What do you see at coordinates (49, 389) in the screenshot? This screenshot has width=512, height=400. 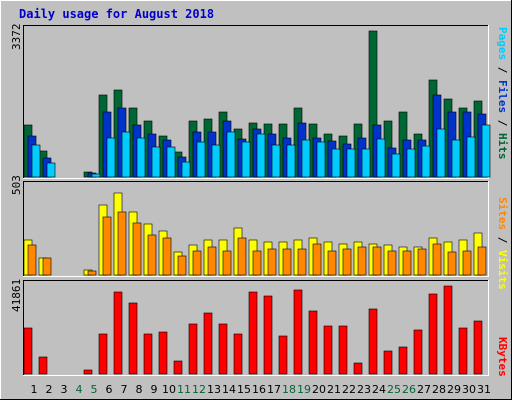 I see `x-tick-label-day-2: 2` at bounding box center [49, 389].